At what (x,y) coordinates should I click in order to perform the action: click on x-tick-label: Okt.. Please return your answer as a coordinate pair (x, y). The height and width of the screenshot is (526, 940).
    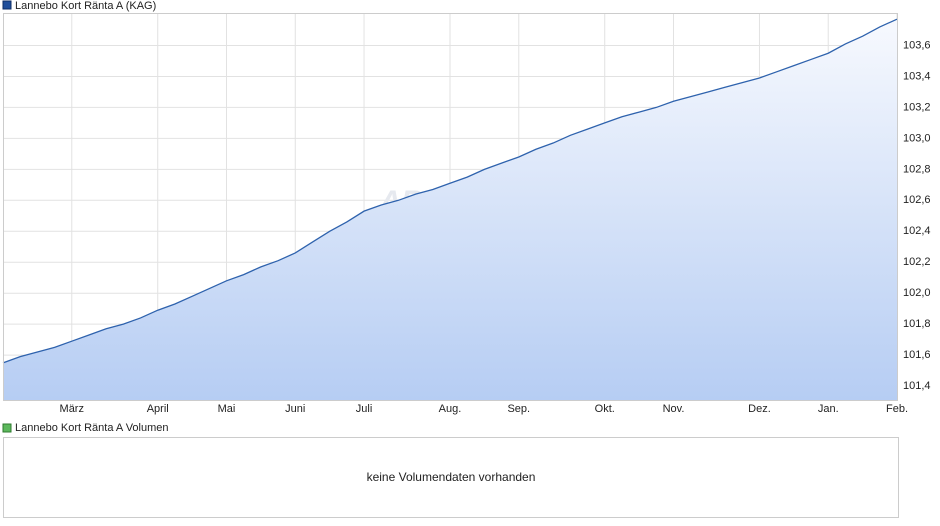
    Looking at the image, I should click on (605, 409).